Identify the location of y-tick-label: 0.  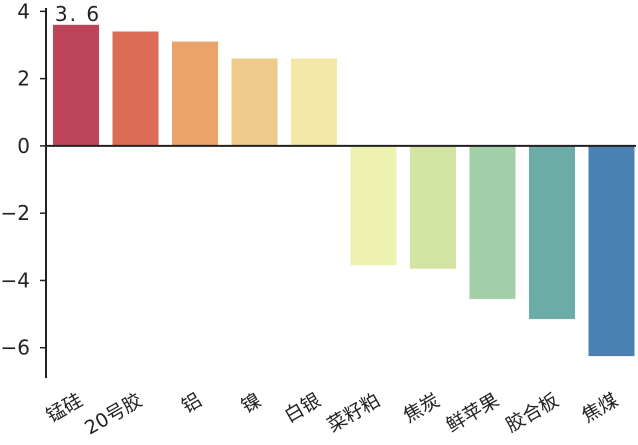
(23, 146).